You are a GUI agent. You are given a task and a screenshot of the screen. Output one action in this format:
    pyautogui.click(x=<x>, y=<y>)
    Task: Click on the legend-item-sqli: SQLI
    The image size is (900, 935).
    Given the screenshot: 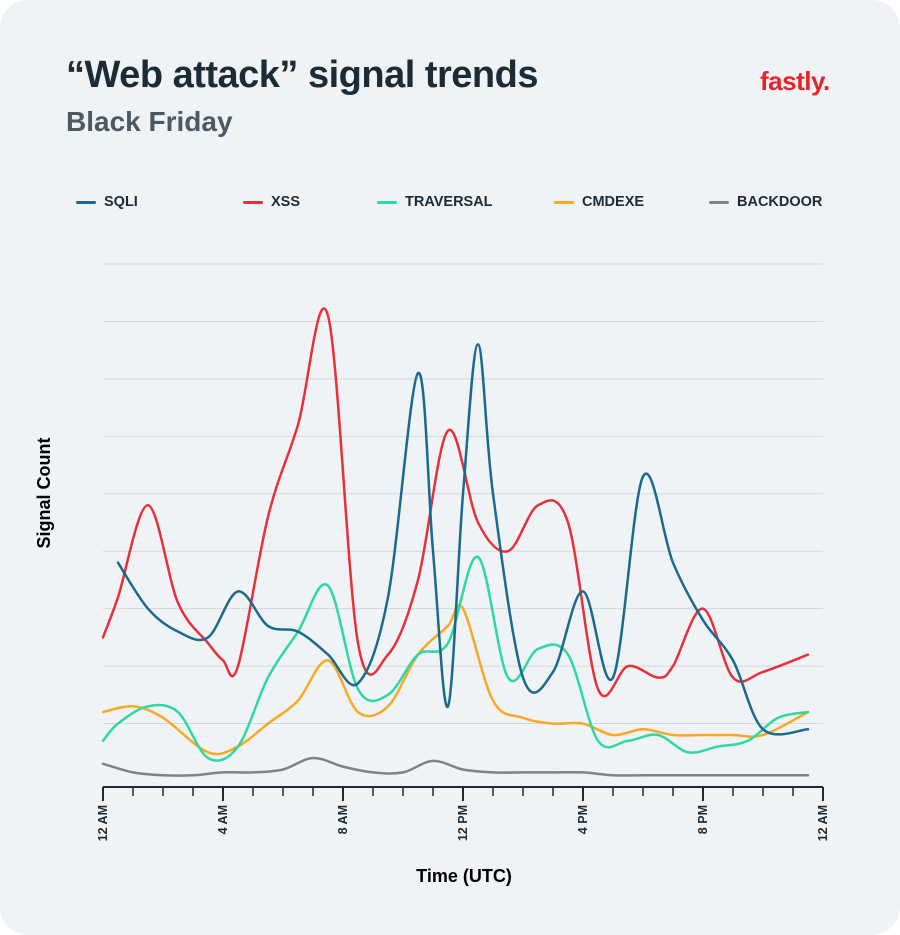 What is the action you would take?
    pyautogui.click(x=107, y=202)
    